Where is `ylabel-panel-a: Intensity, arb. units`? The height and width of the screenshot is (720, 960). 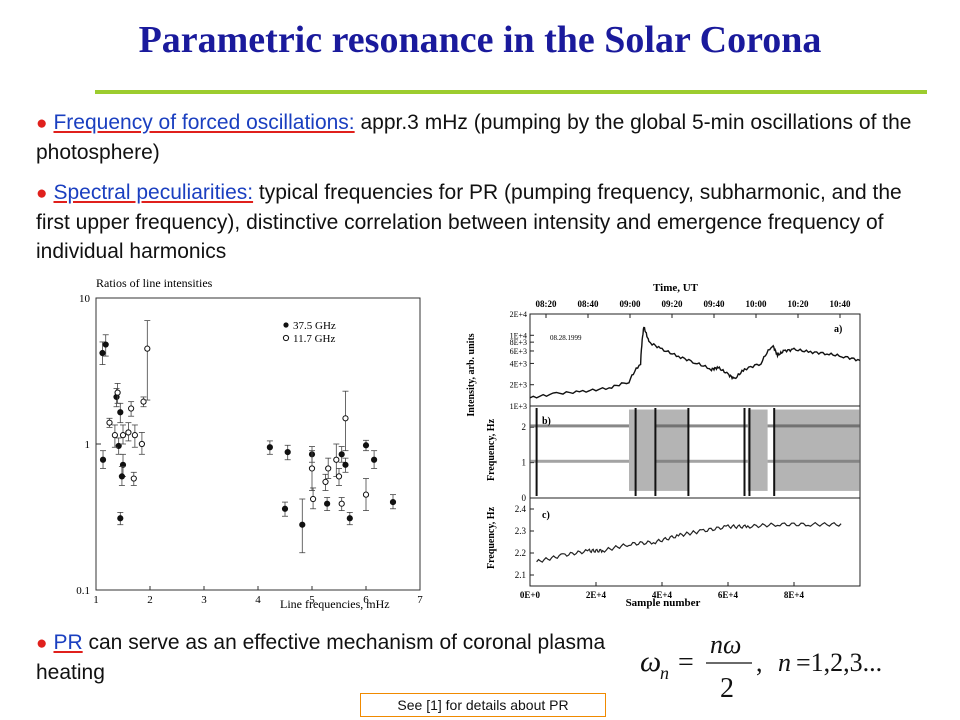
ylabel-panel-a: Intensity, arb. units is located at coordinates (471, 374).